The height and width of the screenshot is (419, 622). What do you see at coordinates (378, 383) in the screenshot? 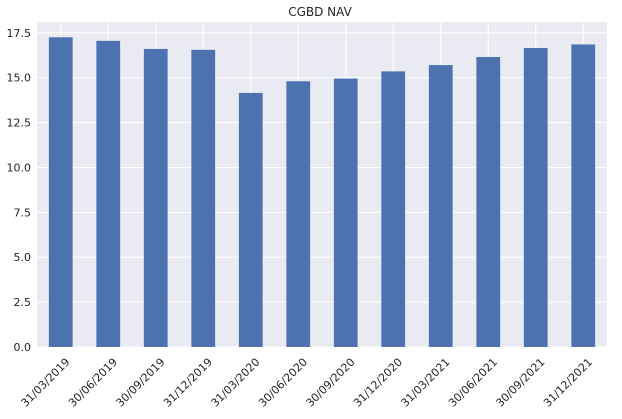
I see `x-tick-label: 31/12/2020` at bounding box center [378, 383].